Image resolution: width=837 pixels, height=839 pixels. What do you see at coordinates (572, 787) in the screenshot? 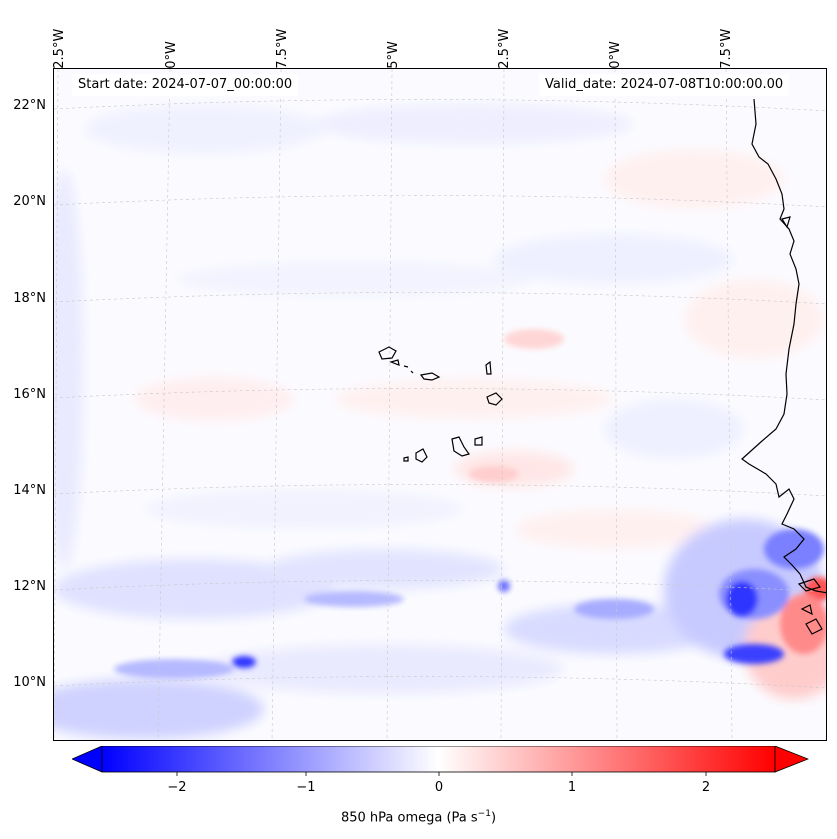
I see `colorbar-tick-1: 1` at bounding box center [572, 787].